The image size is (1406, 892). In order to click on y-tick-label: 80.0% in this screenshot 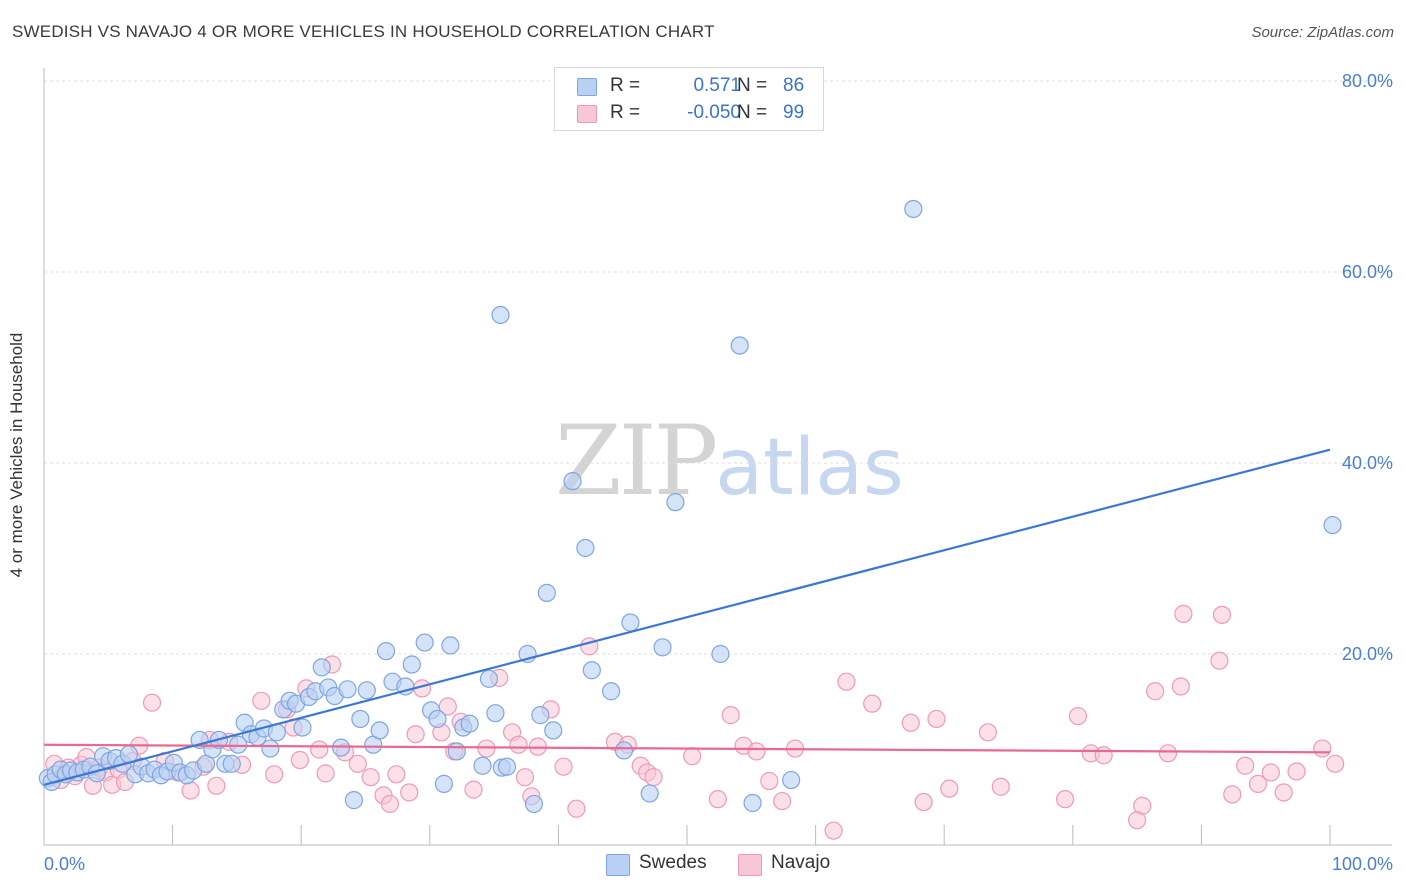, I will do `click(1367, 81)`.